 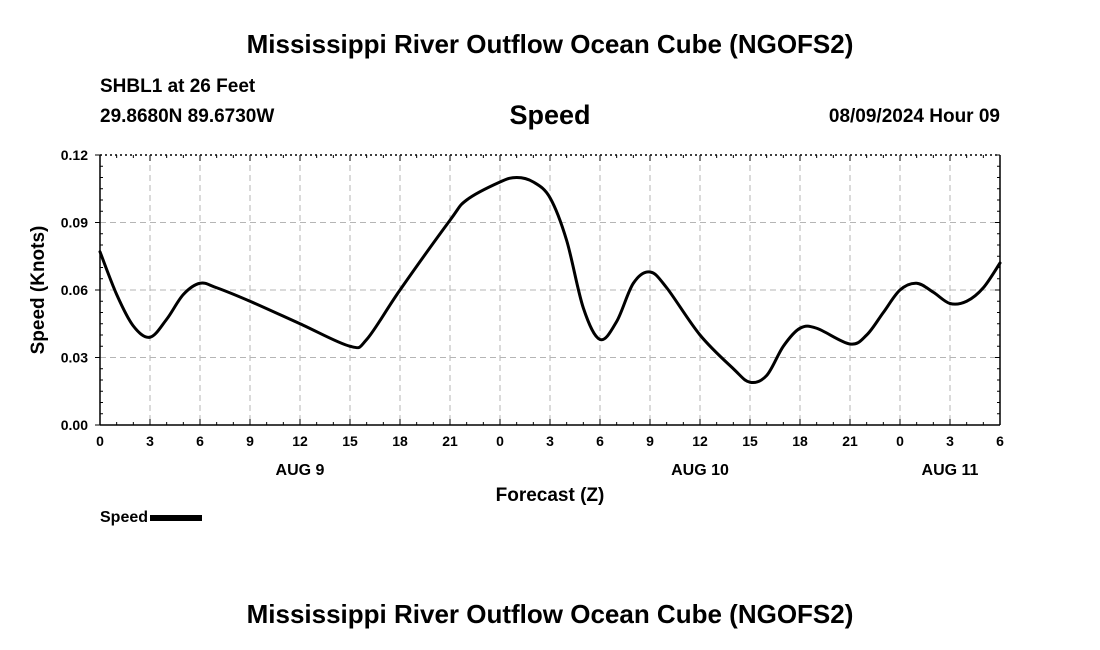 I want to click on y-tick-label: 0.12, so click(x=74, y=155).